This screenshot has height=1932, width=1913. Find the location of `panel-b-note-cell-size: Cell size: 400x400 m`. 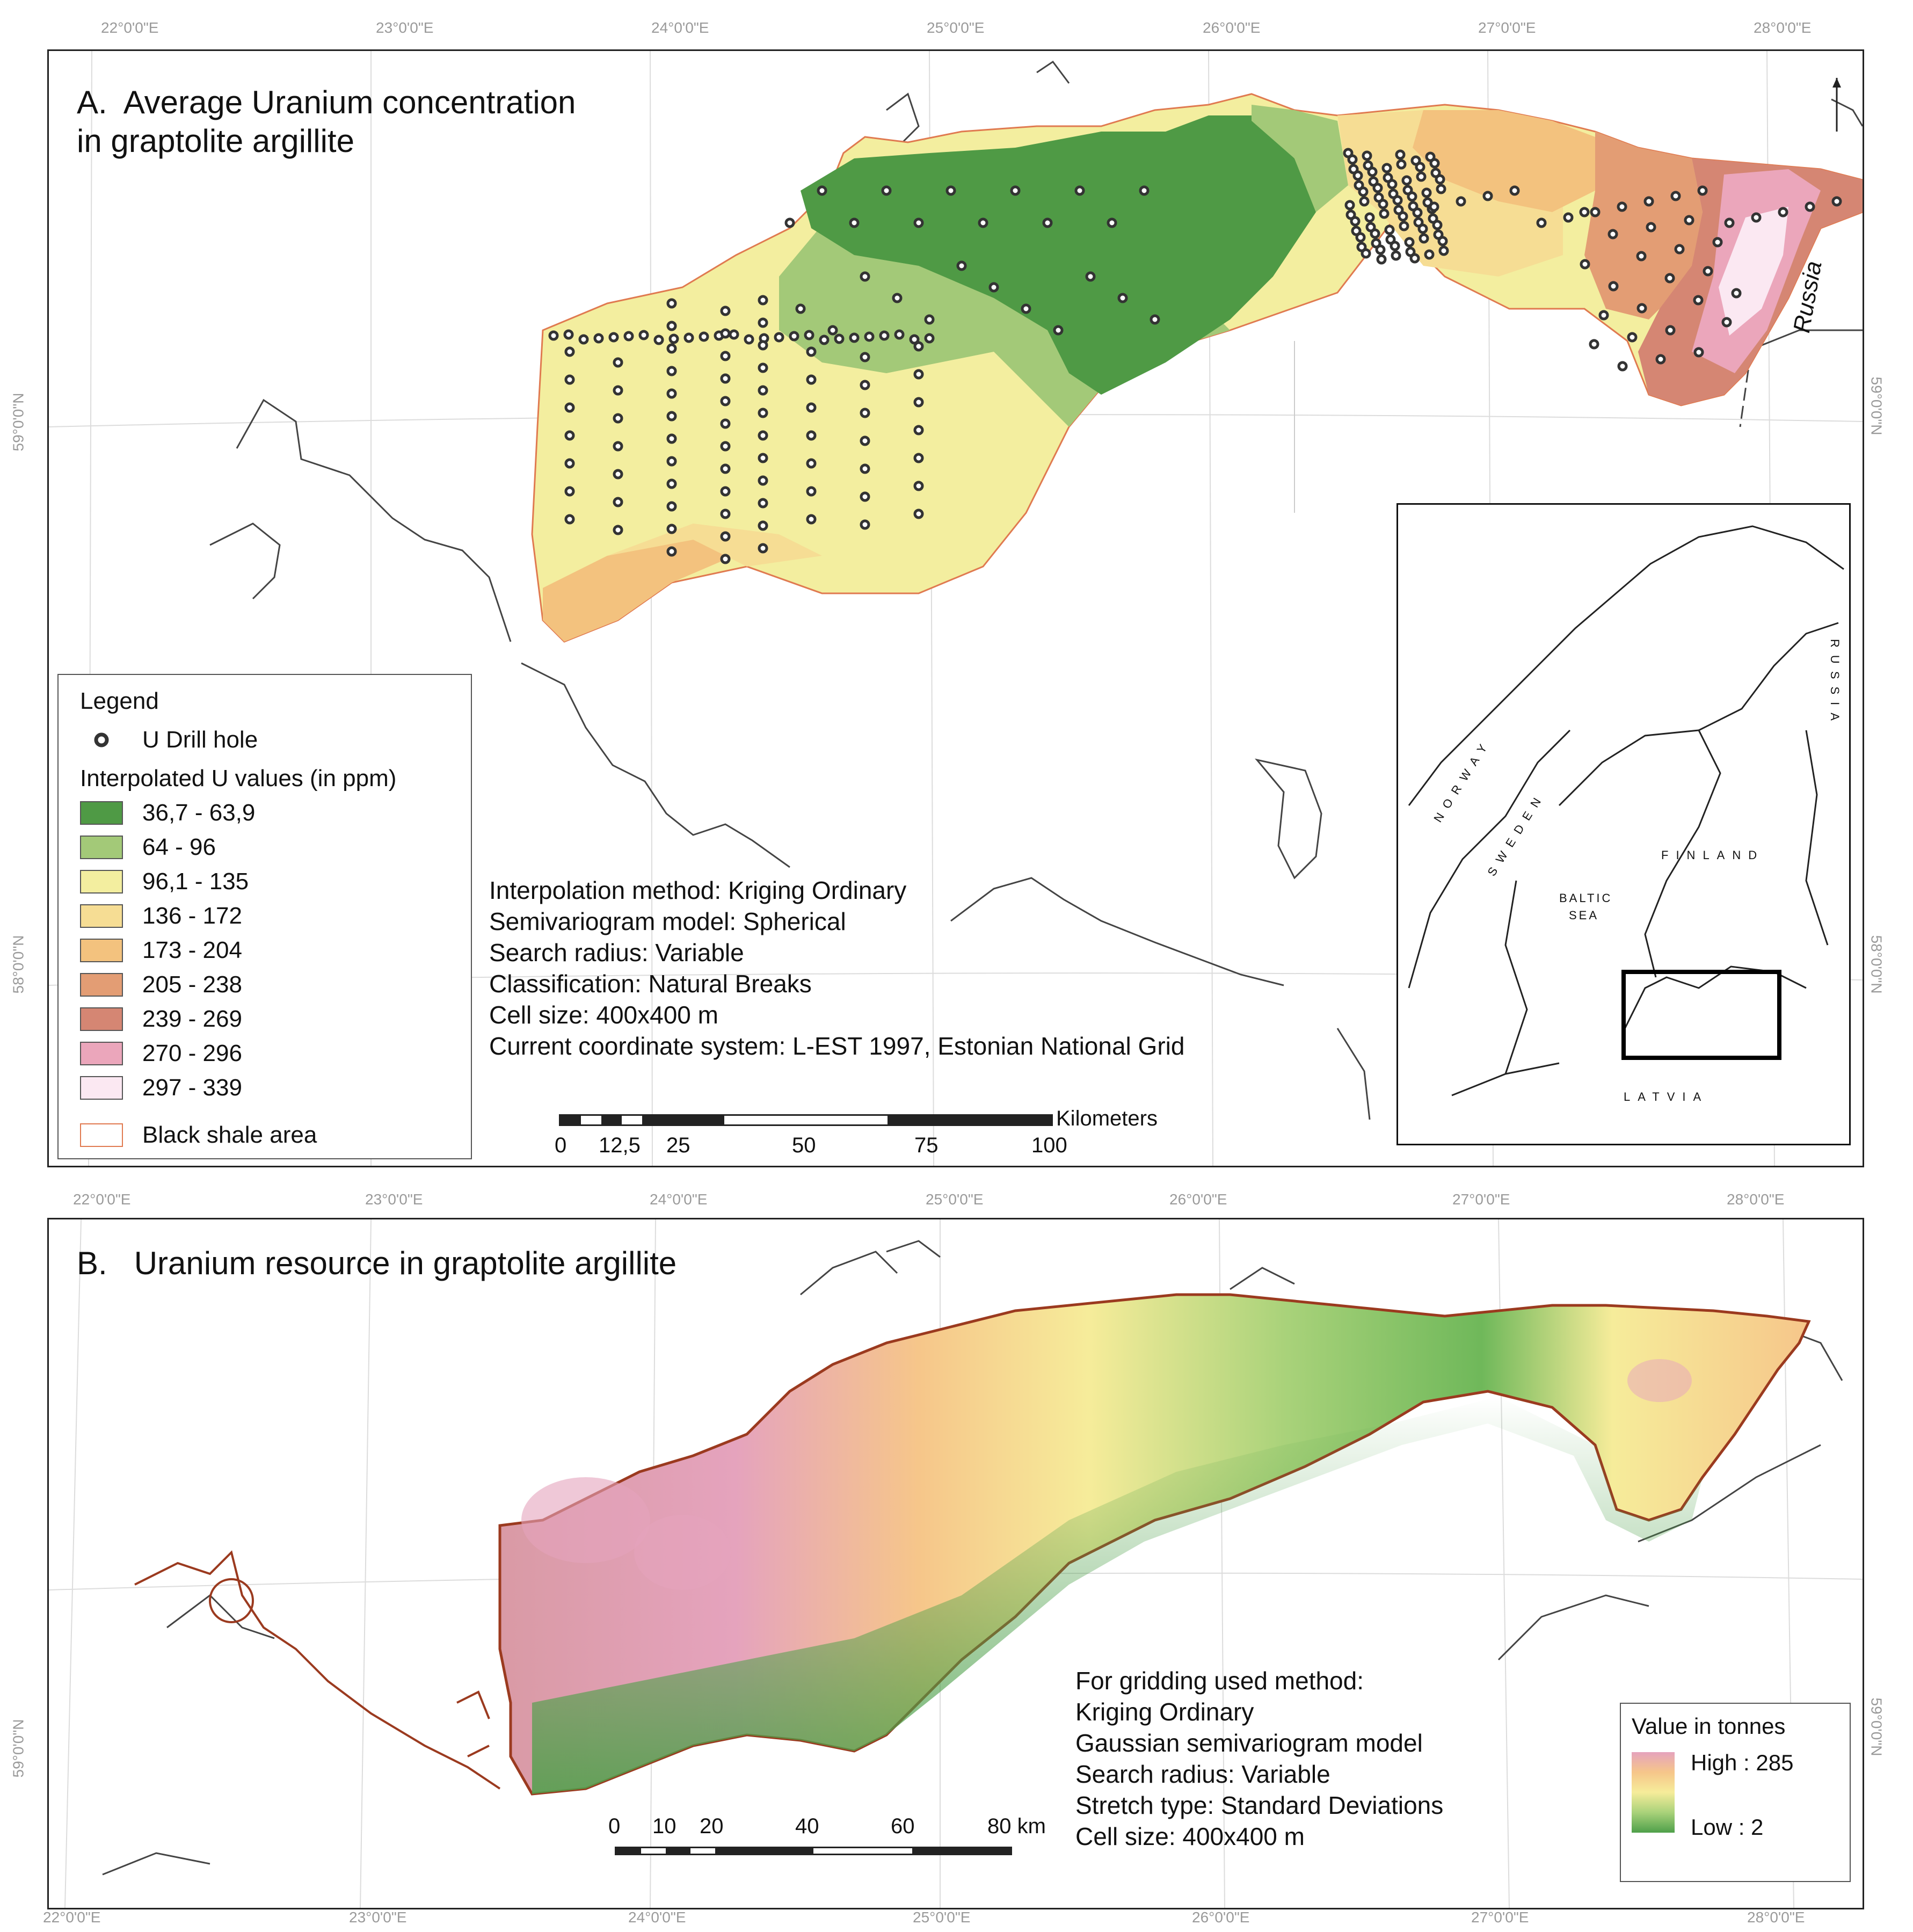

panel-b-note-cell-size: Cell size: 400x400 m is located at coordinates (1190, 1836).